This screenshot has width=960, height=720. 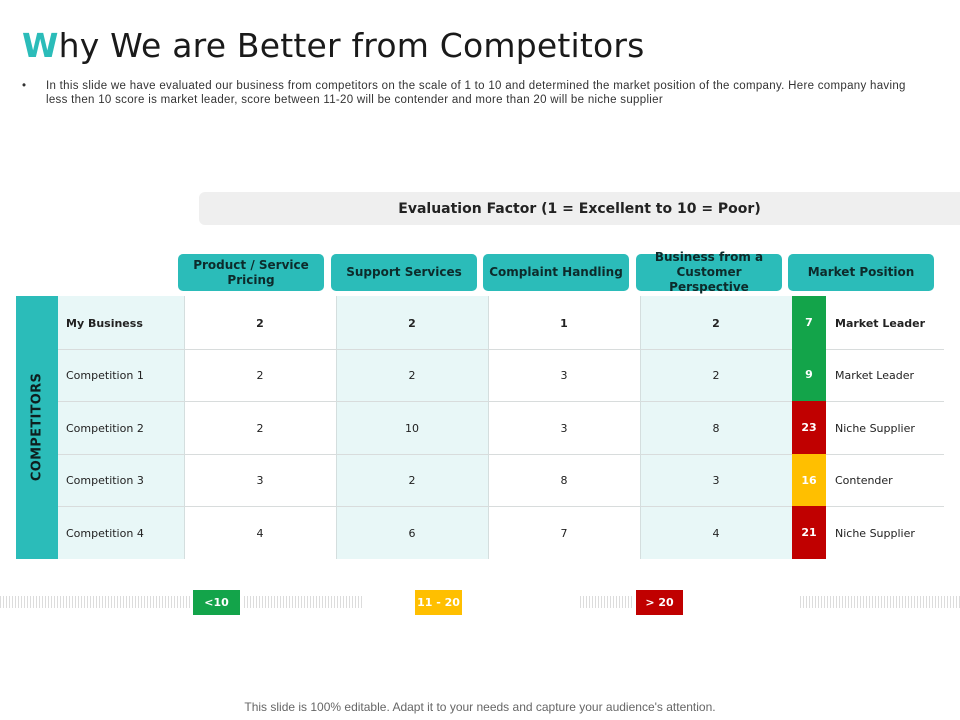 I want to click on column-header-customer-perspective: Business from a Customer Perspective, so click(x=709, y=272).